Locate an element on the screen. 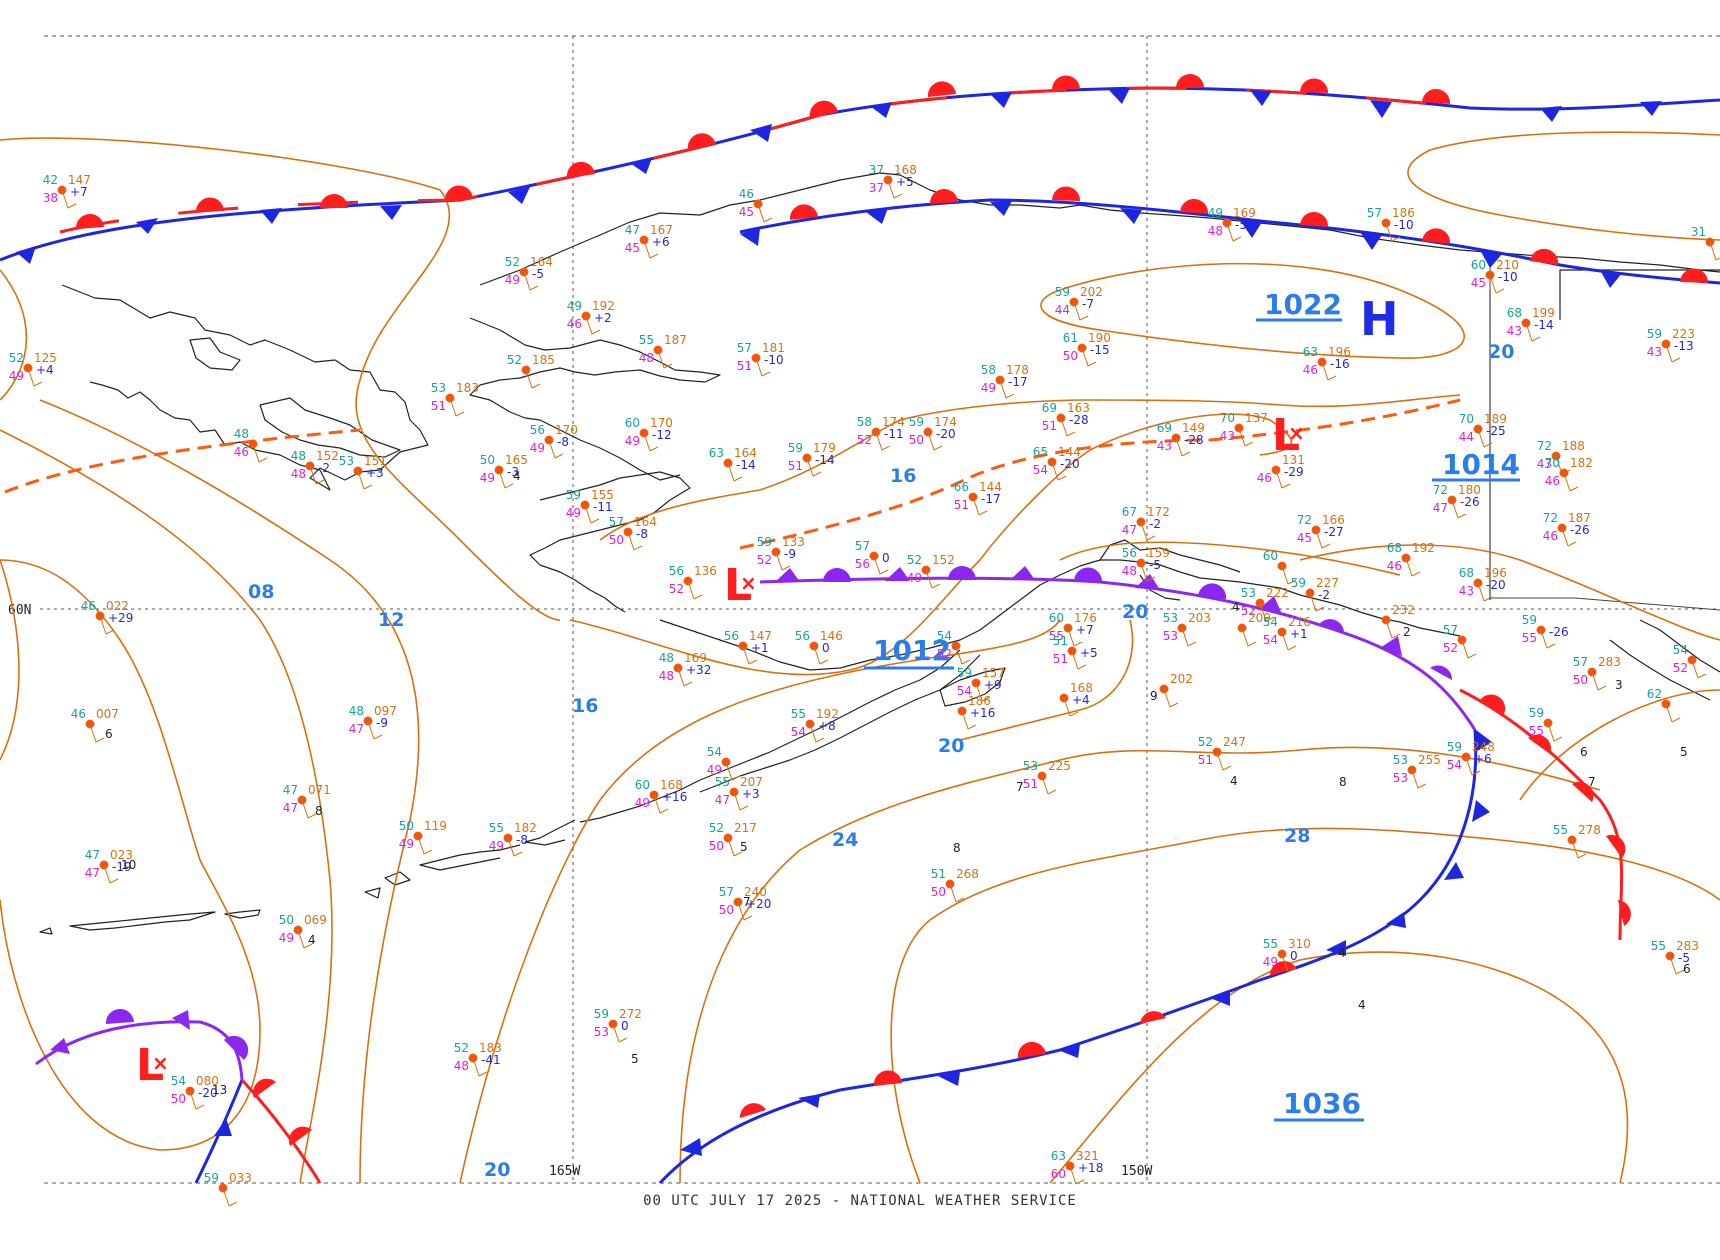 The width and height of the screenshot is (1720, 1260). station-pressure: 119 is located at coordinates (435, 826).